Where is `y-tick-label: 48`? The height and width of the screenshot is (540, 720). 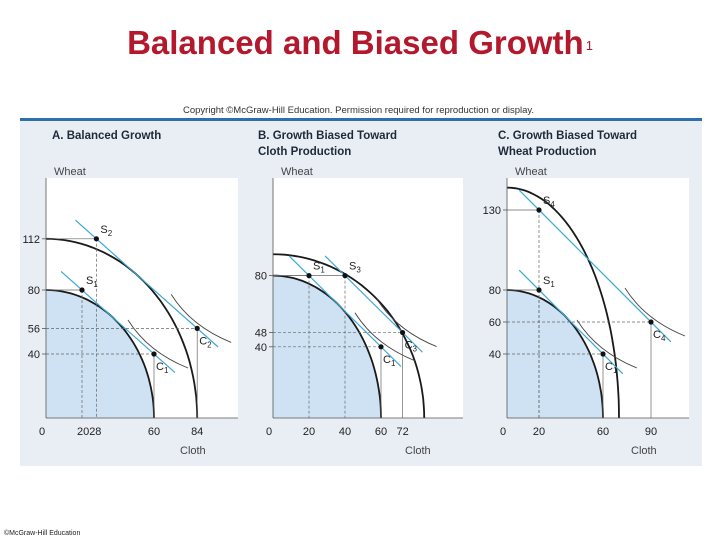 y-tick-label: 48 is located at coordinates (261, 334).